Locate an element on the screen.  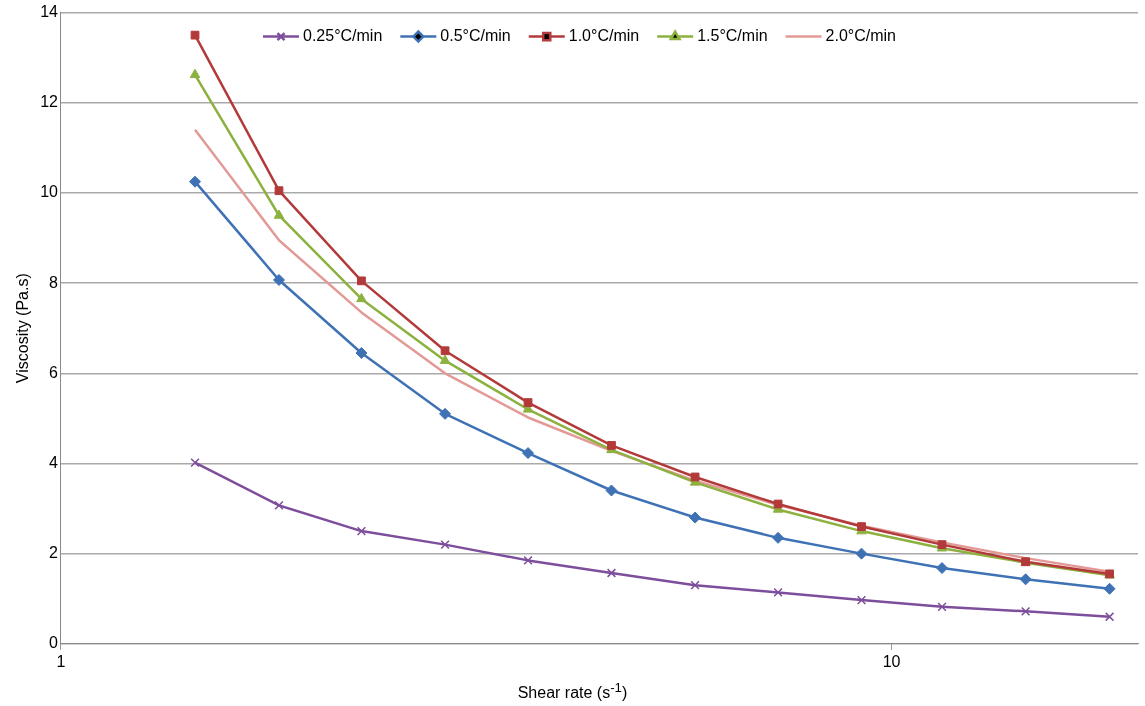
legend-label: 1.0°C/min is located at coordinates (604, 36).